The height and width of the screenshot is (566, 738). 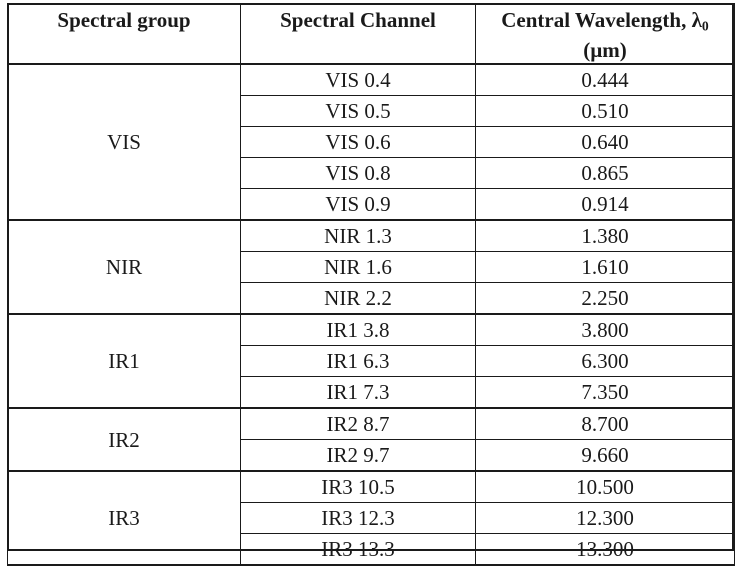 I want to click on central-wavelength-cell: 3.800, so click(x=605, y=330).